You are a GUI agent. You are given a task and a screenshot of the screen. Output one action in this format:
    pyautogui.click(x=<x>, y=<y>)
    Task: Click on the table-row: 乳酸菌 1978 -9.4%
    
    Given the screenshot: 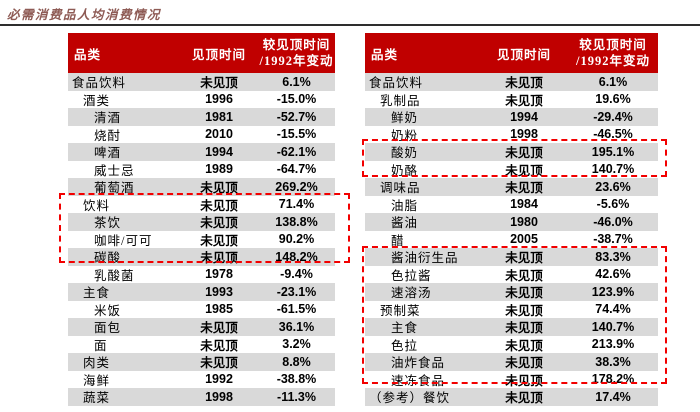 What is the action you would take?
    pyautogui.click(x=201, y=274)
    